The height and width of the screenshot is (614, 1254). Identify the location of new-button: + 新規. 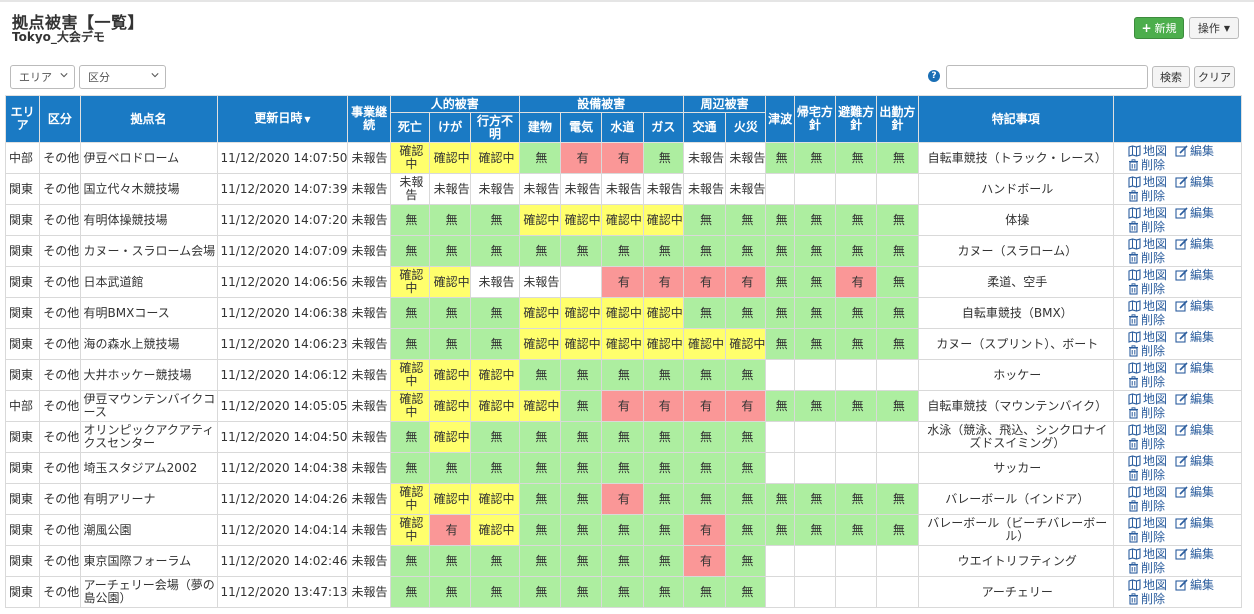
(1159, 28).